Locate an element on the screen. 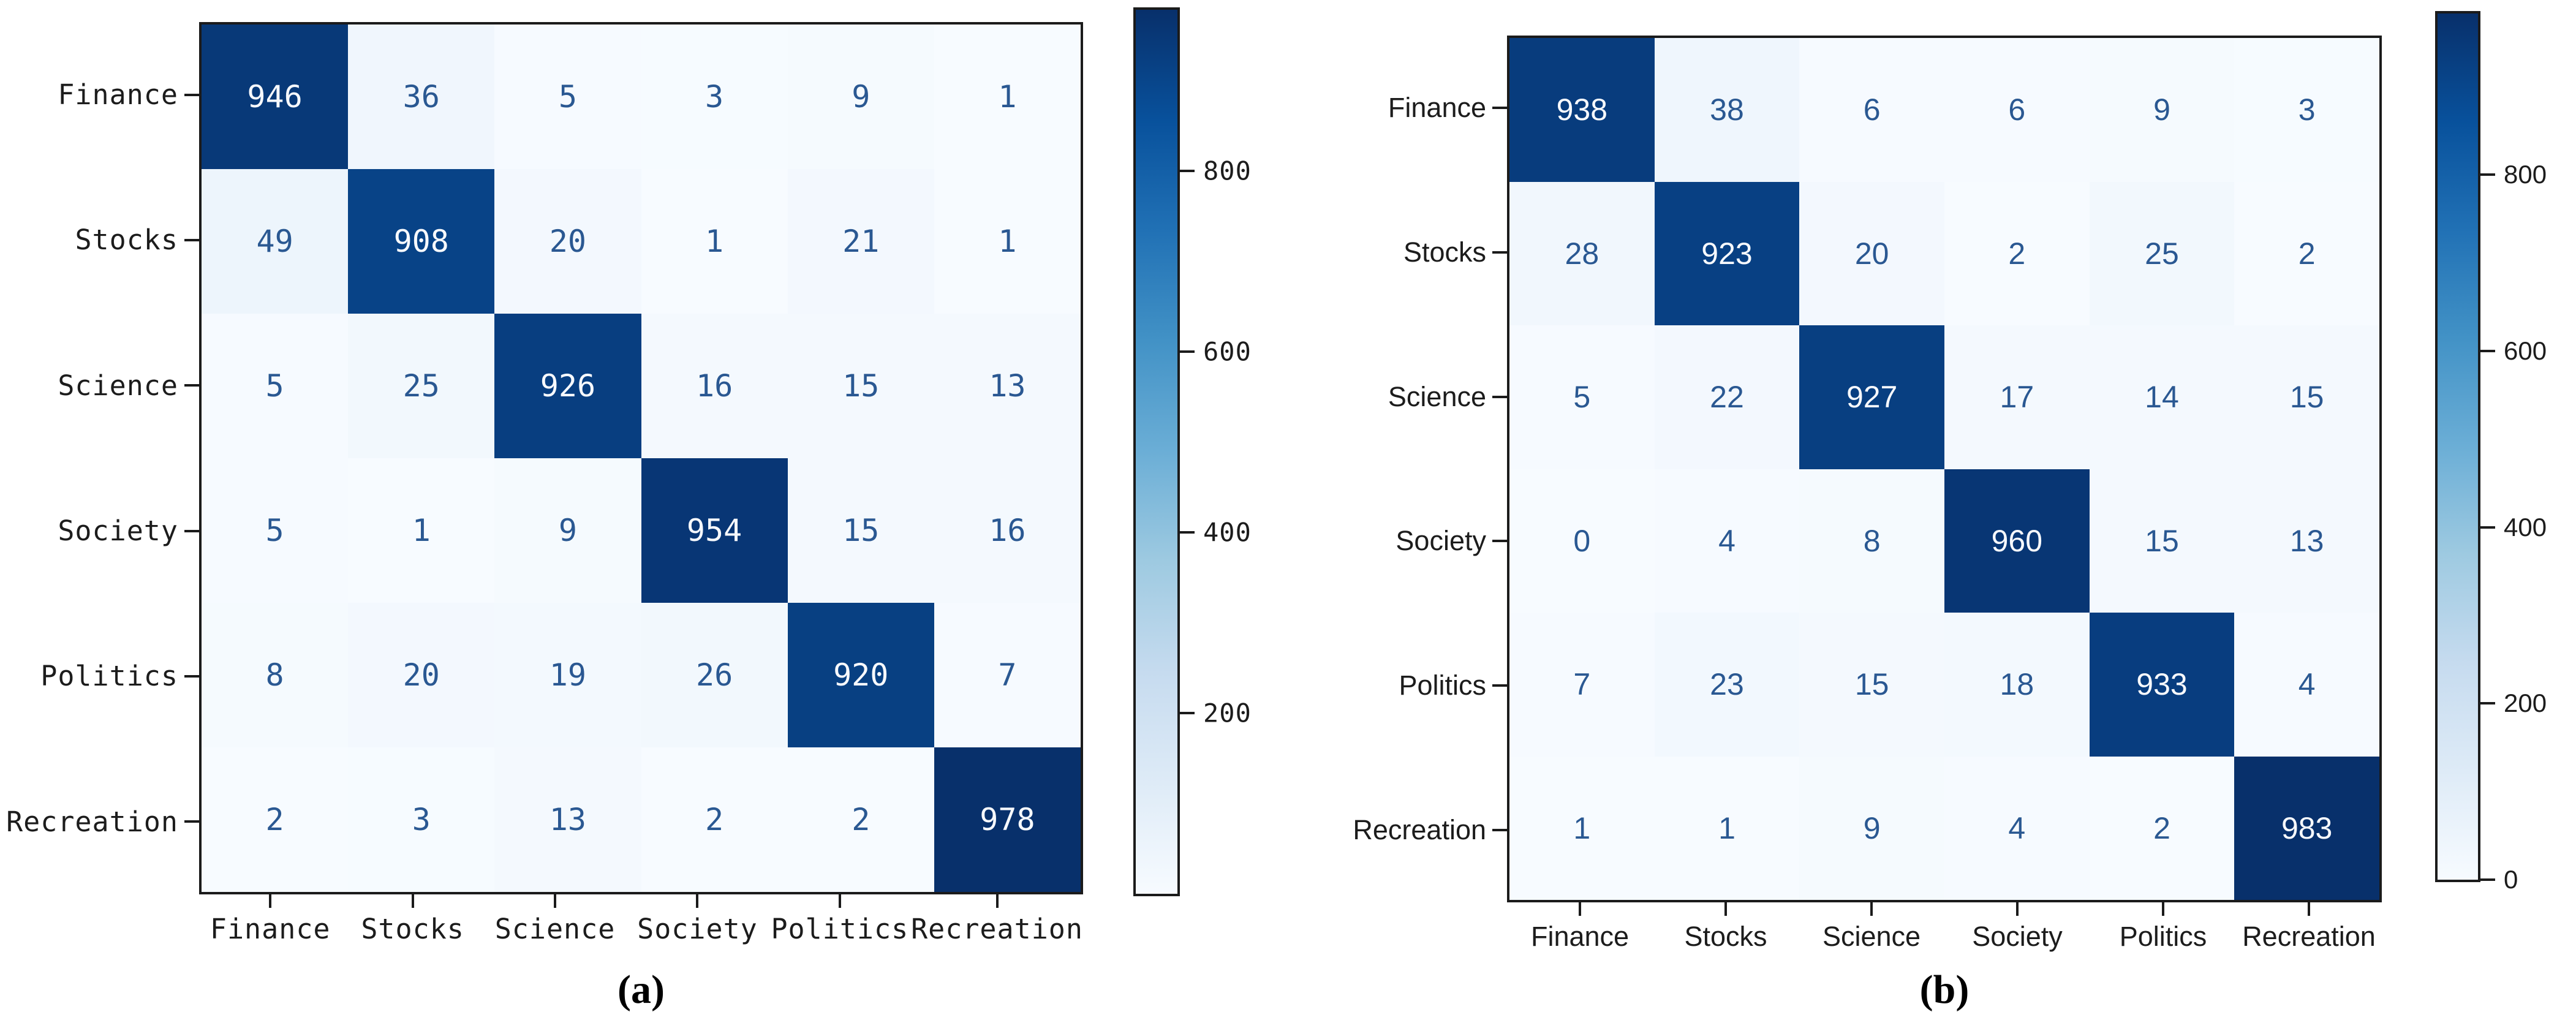 Image resolution: width=2576 pixels, height=1031 pixels. matrix-cell-value: 6 is located at coordinates (2017, 110).